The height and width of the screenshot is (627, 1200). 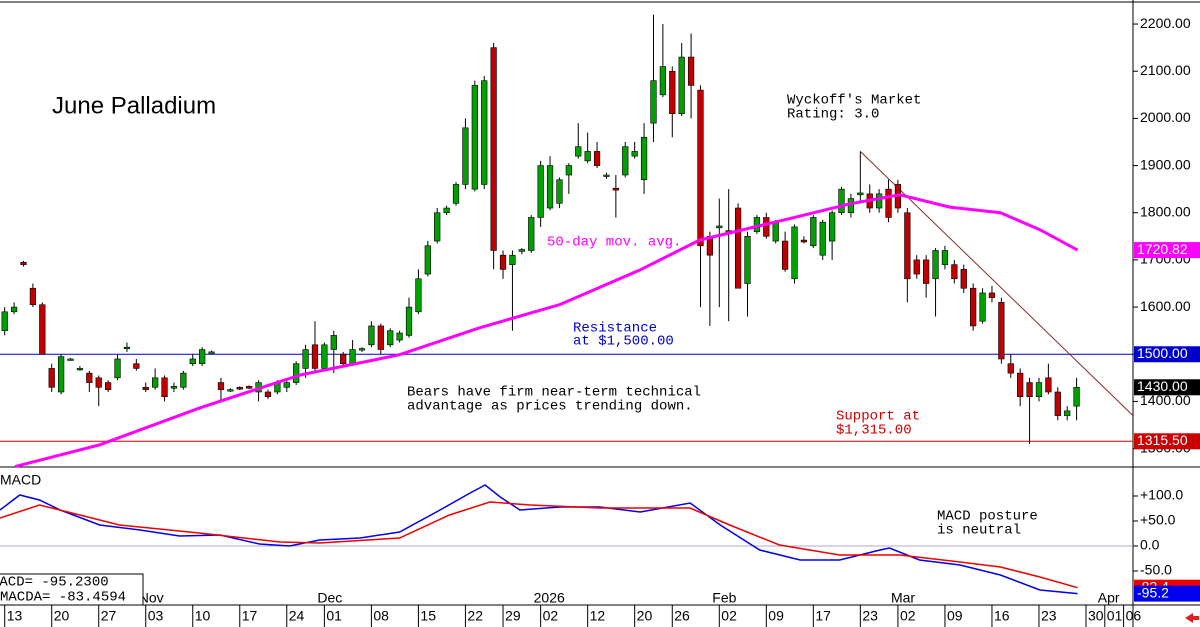 What do you see at coordinates (682, 616) in the screenshot?
I see `x-tick-label: 26` at bounding box center [682, 616].